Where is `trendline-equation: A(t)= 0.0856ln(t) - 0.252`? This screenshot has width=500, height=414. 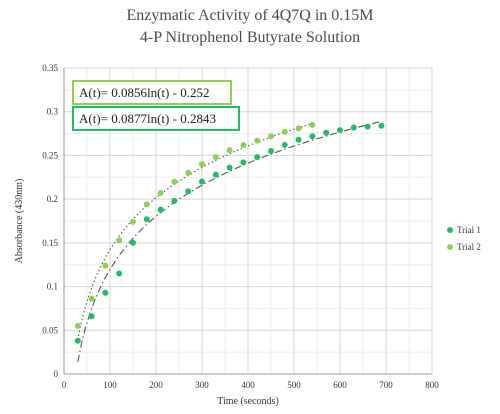 trendline-equation: A(t)= 0.0856ln(t) - 0.252 is located at coordinates (144, 92).